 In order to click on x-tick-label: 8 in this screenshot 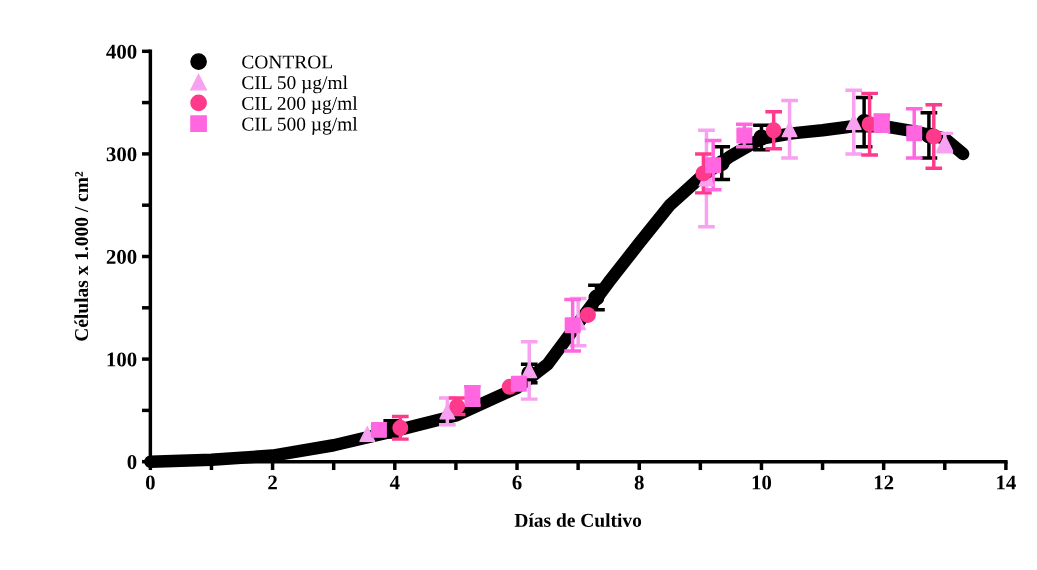, I will do `click(639, 482)`.